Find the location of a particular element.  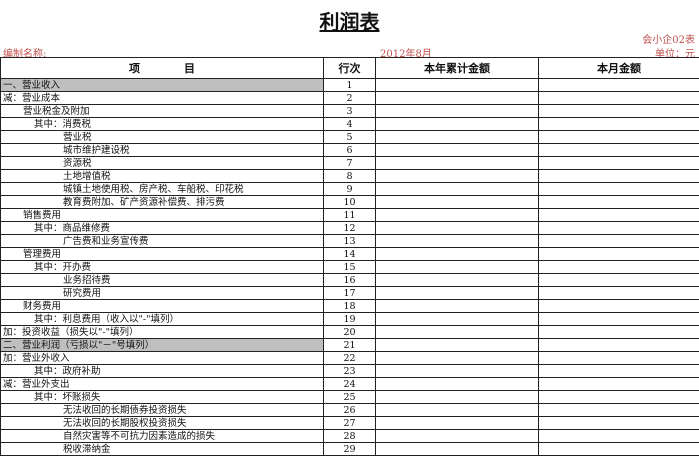

table-row: 城市维护建设税 6 is located at coordinates (350, 150).